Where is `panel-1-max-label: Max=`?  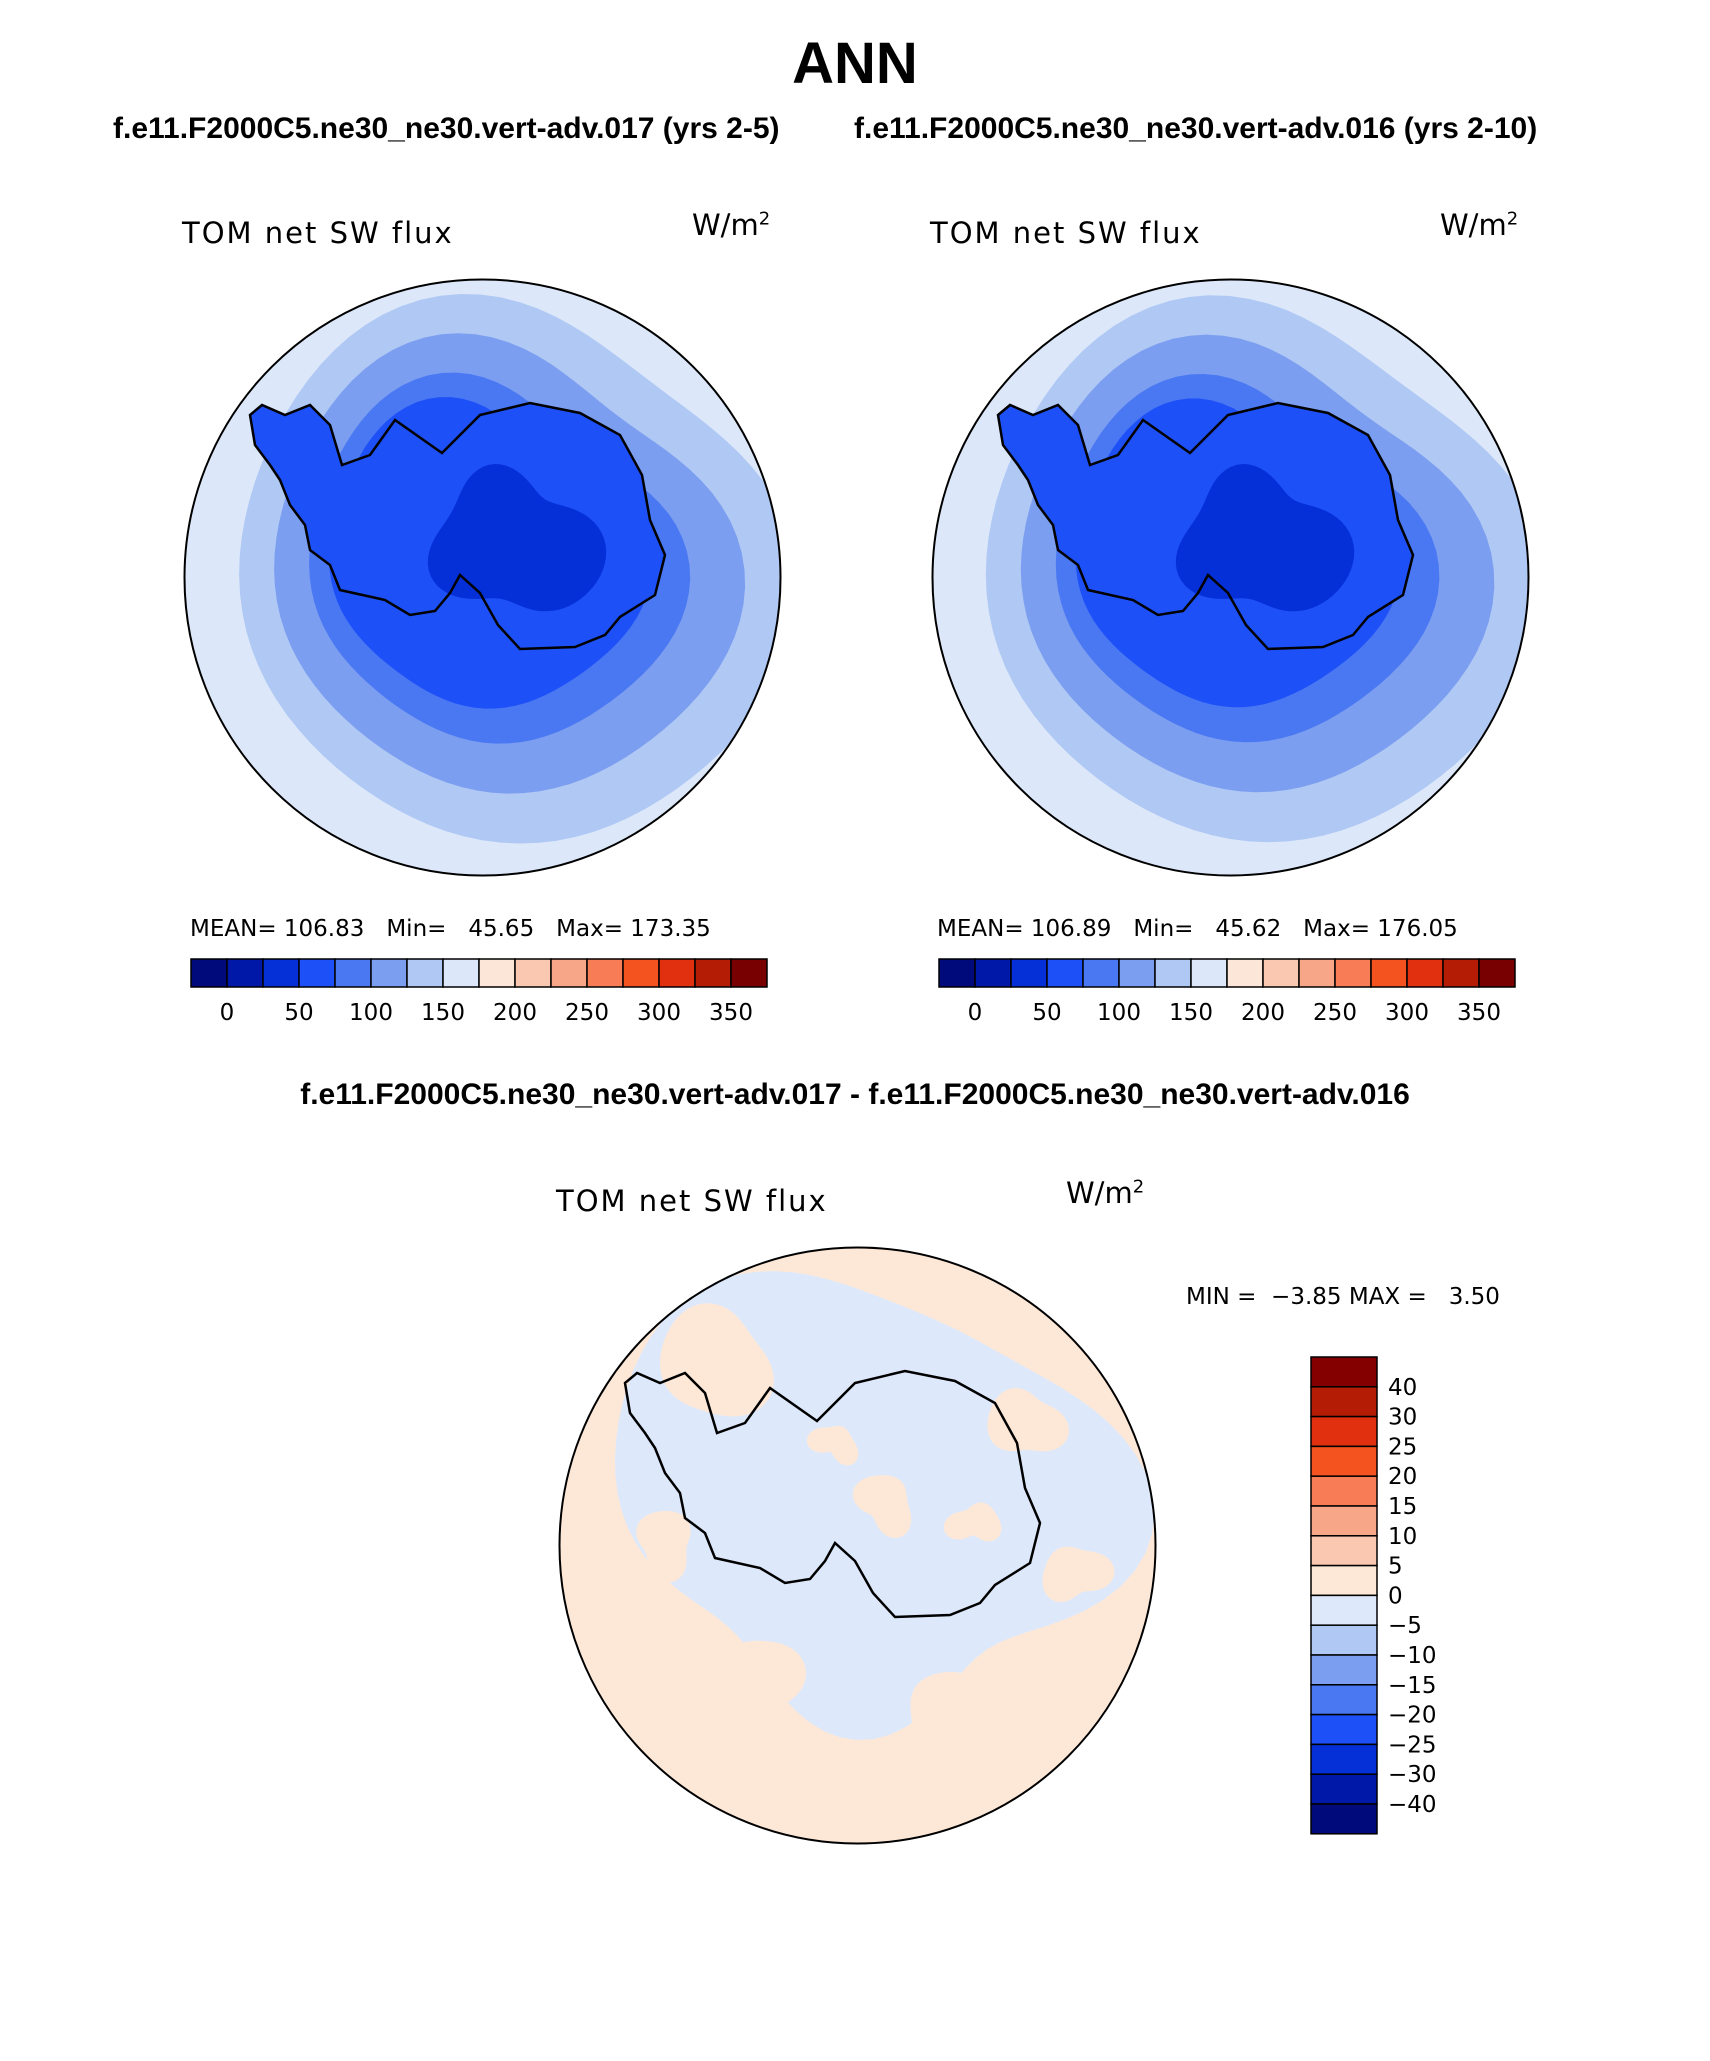 panel-1-max-label: Max= is located at coordinates (589, 929).